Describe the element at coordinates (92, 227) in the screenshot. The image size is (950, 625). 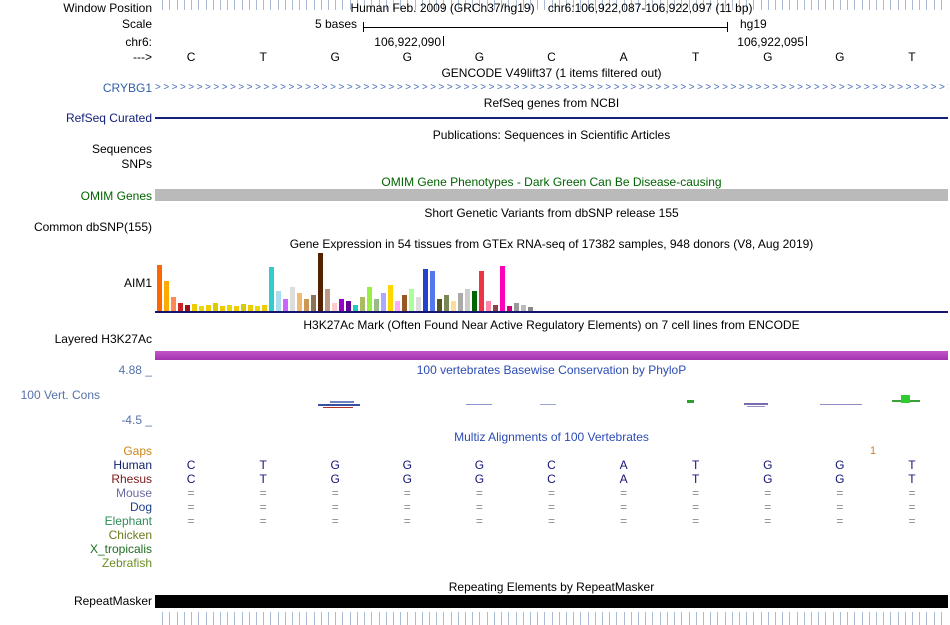
I see `common-dbsnp-label: Common dbSNP(155)` at that location.